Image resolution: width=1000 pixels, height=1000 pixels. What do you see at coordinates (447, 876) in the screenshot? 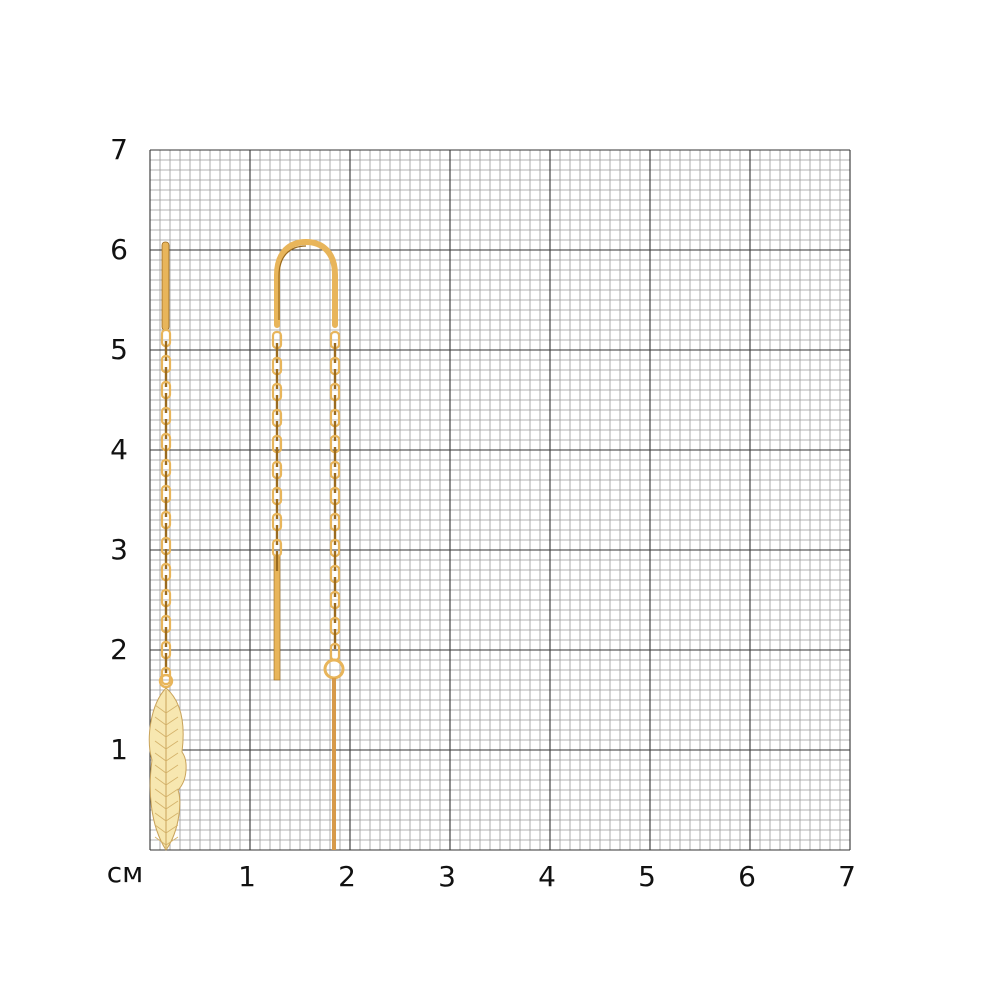
I see `x-tick-label: 3` at bounding box center [447, 876].